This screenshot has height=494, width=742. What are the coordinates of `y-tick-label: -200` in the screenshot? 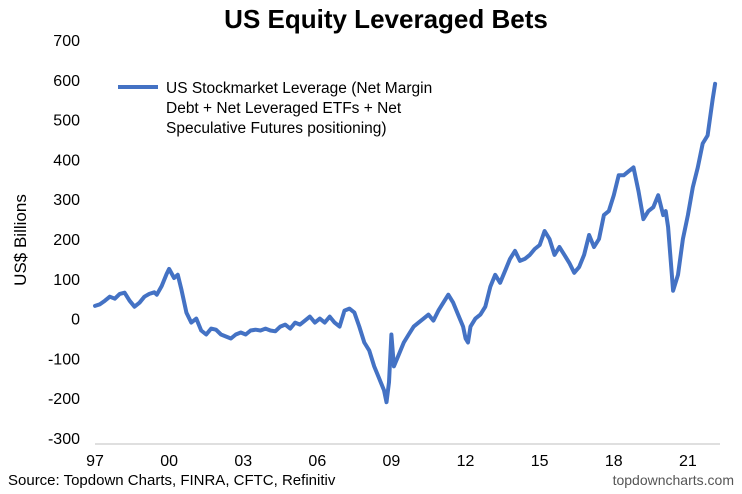 It's located at (64, 399).